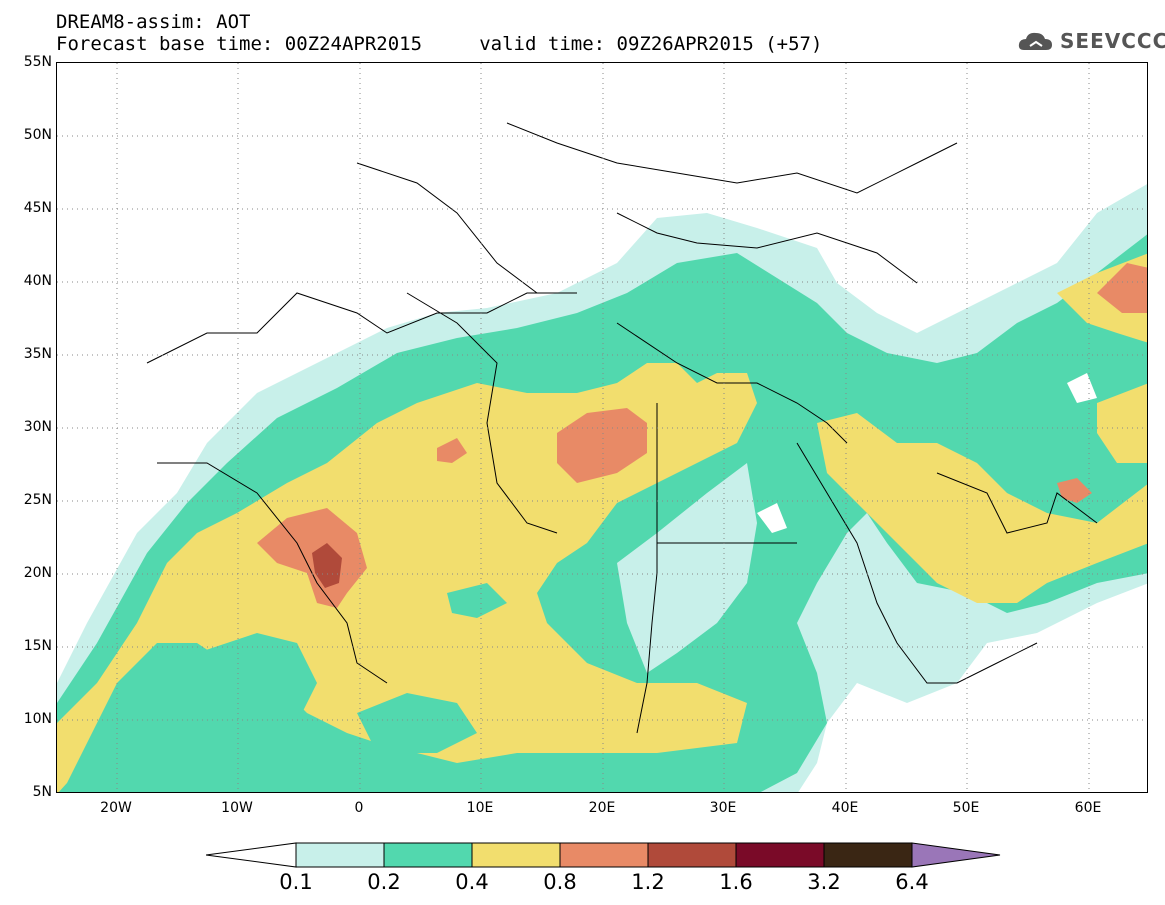 This screenshot has width=1165, height=905. I want to click on lat-label: 15N, so click(37, 646).